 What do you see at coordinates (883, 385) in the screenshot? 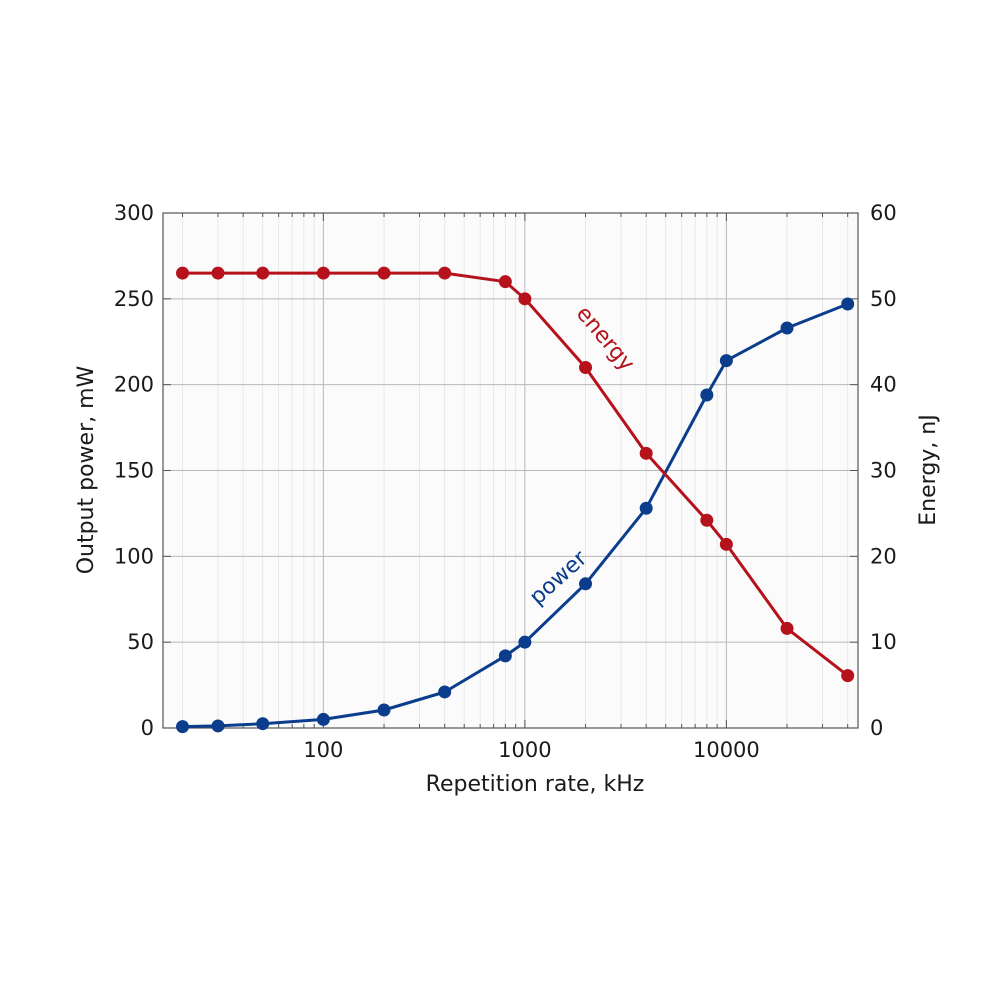
I see `y2-tick-label: 40` at bounding box center [883, 385].